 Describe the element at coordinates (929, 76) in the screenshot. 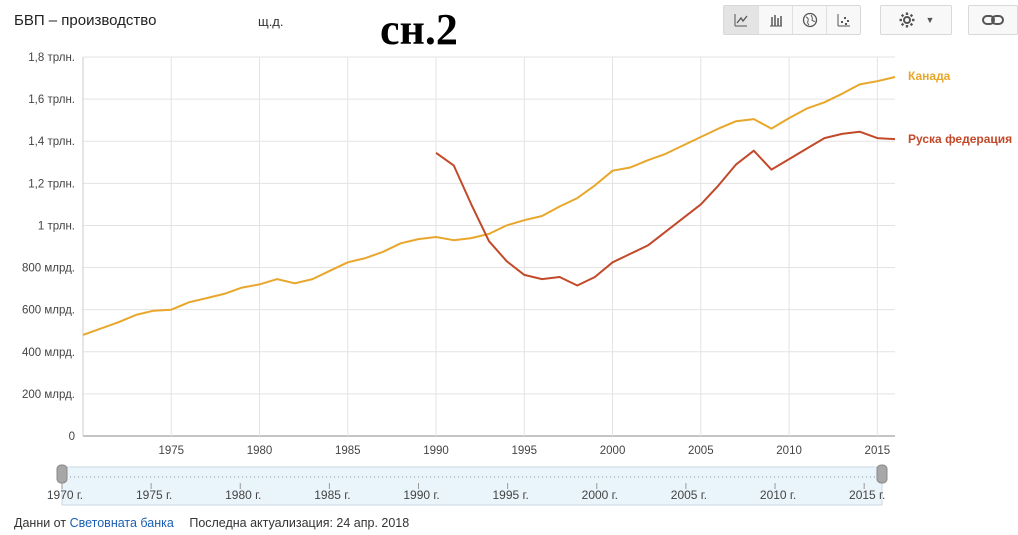

I see `legend-label: Канада` at that location.